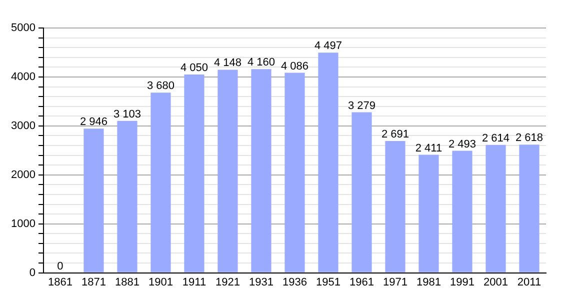 This screenshot has height=300, width=570. Describe the element at coordinates (328, 46) in the screenshot. I see `data-label: 4 497` at that location.